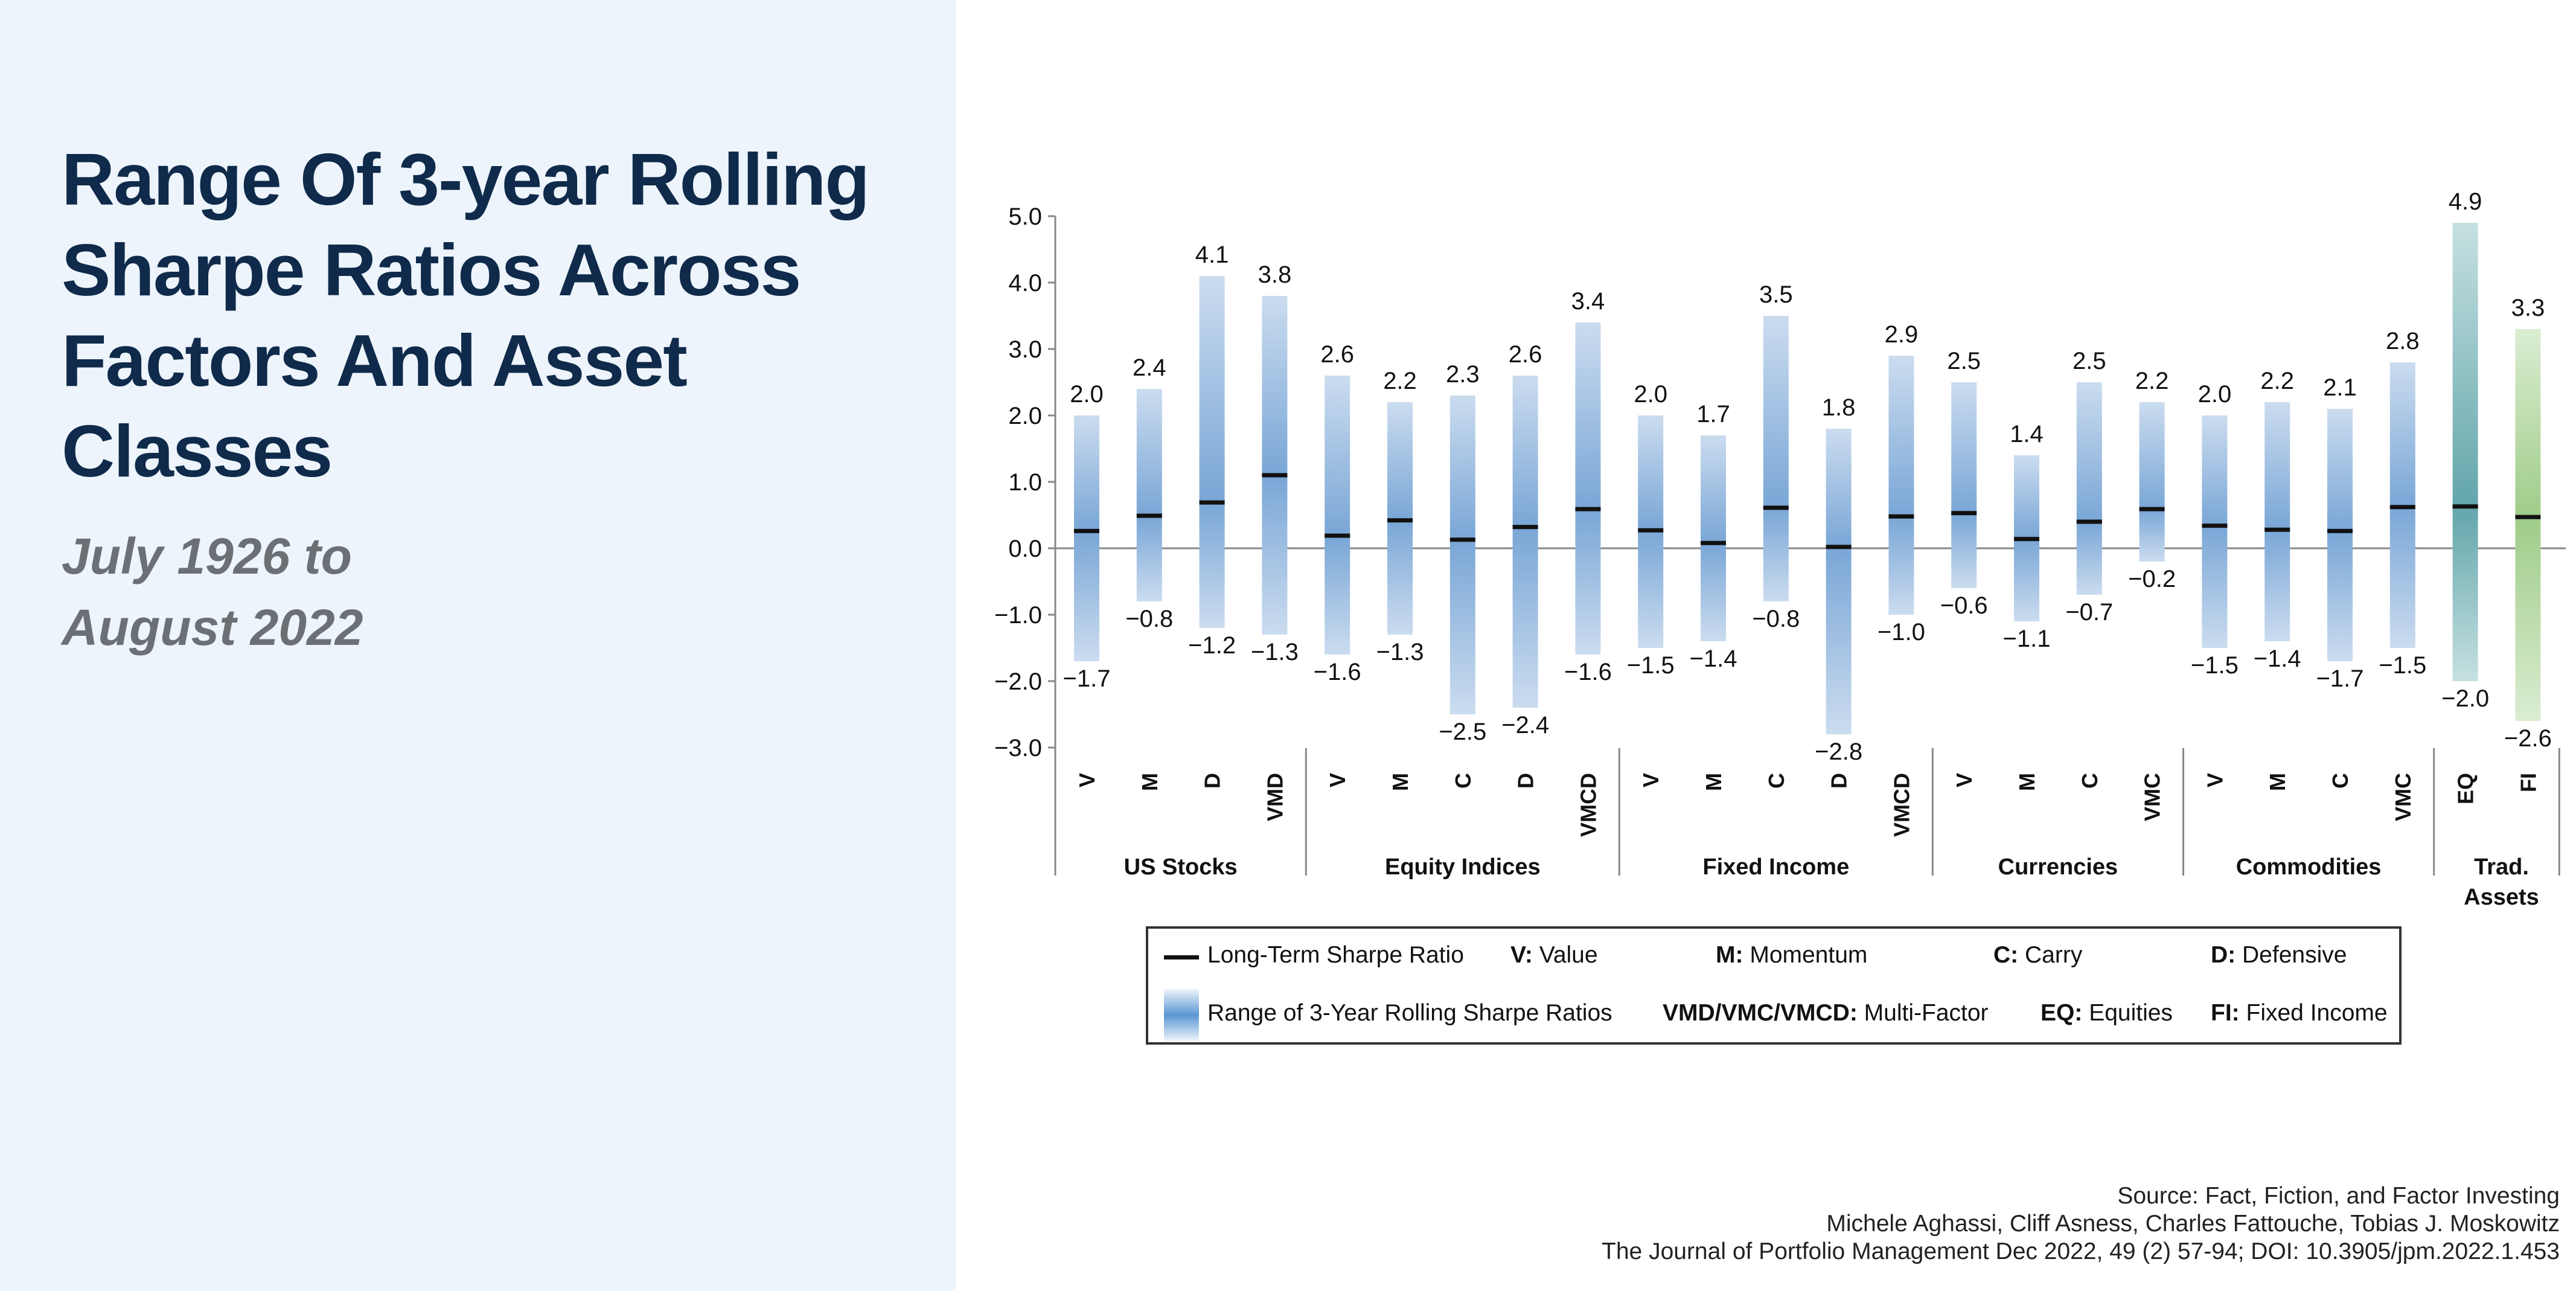  Describe the element at coordinates (1554, 955) in the screenshot. I see `legend-value: V: Value` at that location.